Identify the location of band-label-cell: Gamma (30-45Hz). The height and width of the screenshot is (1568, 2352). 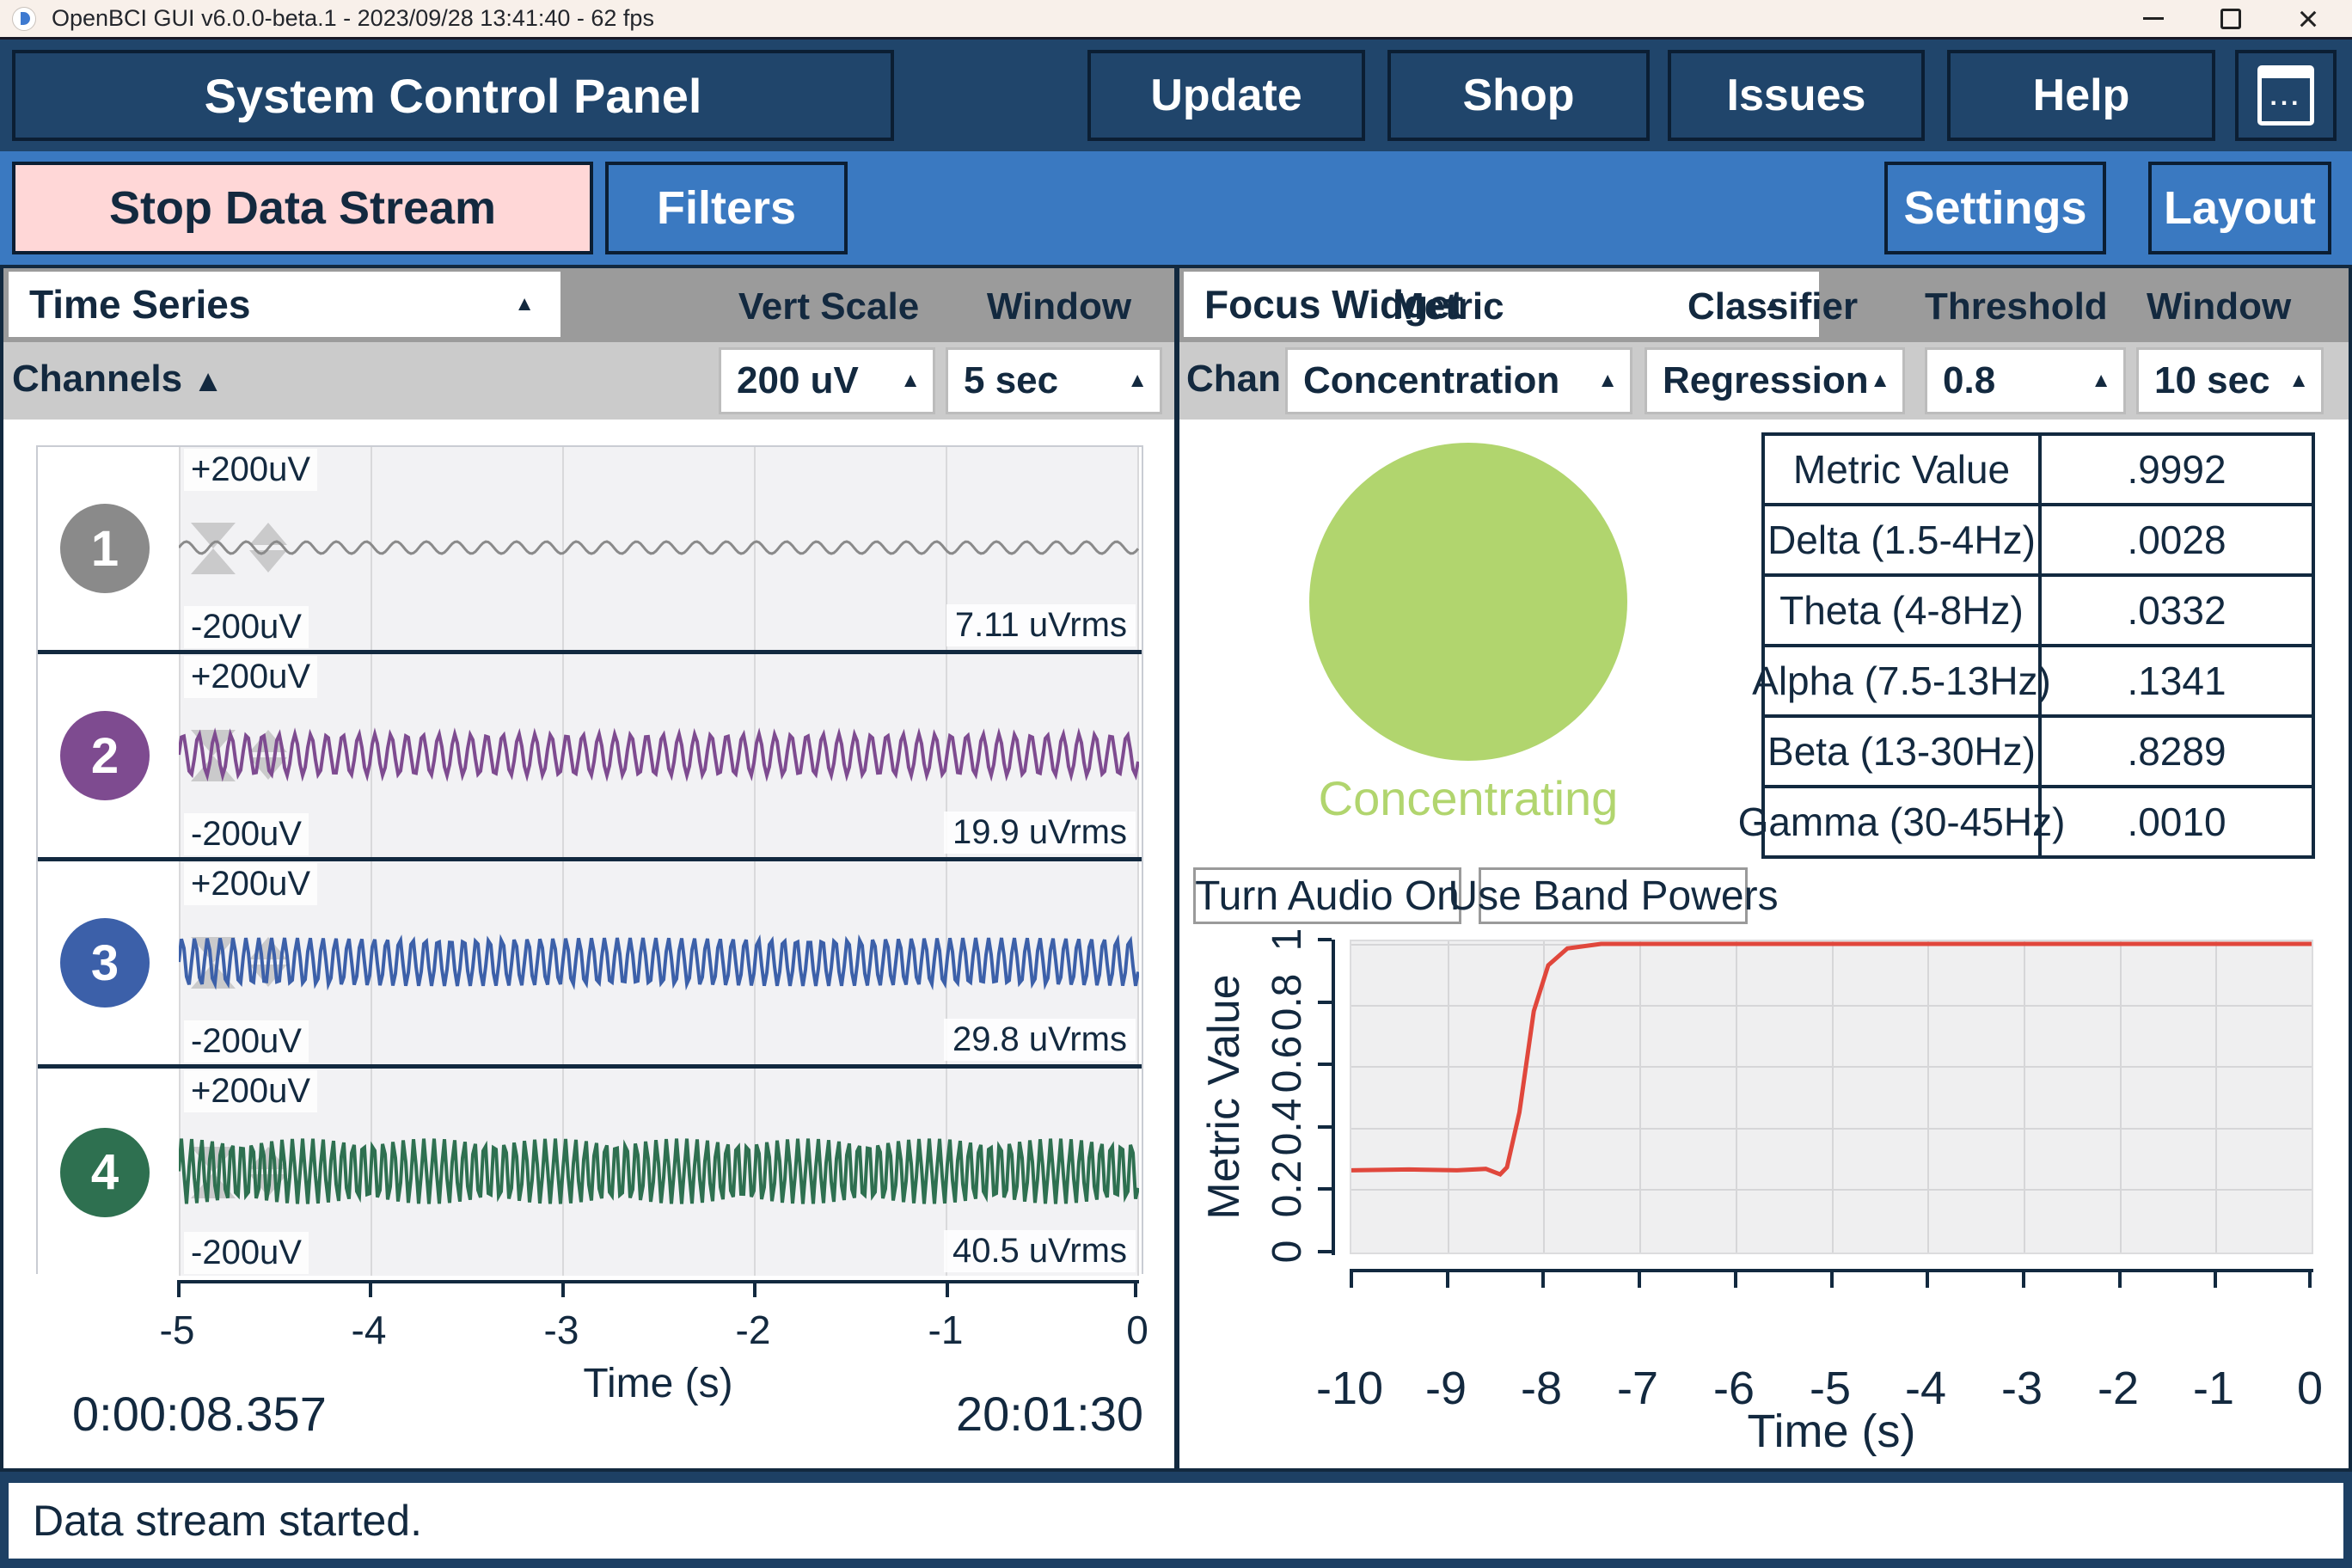
(1901, 821).